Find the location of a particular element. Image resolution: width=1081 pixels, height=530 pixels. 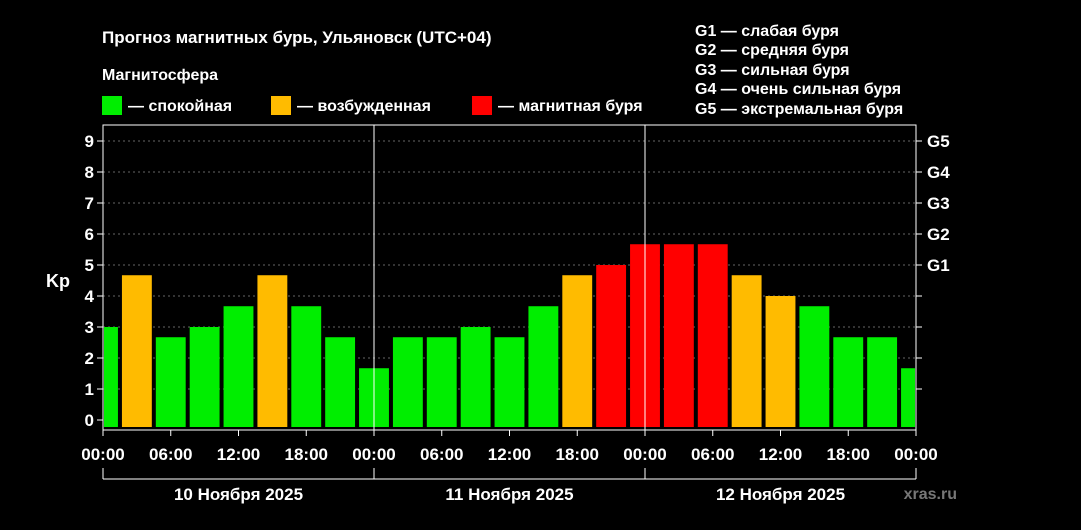

y-tick-label: 7 is located at coordinates (89, 203).